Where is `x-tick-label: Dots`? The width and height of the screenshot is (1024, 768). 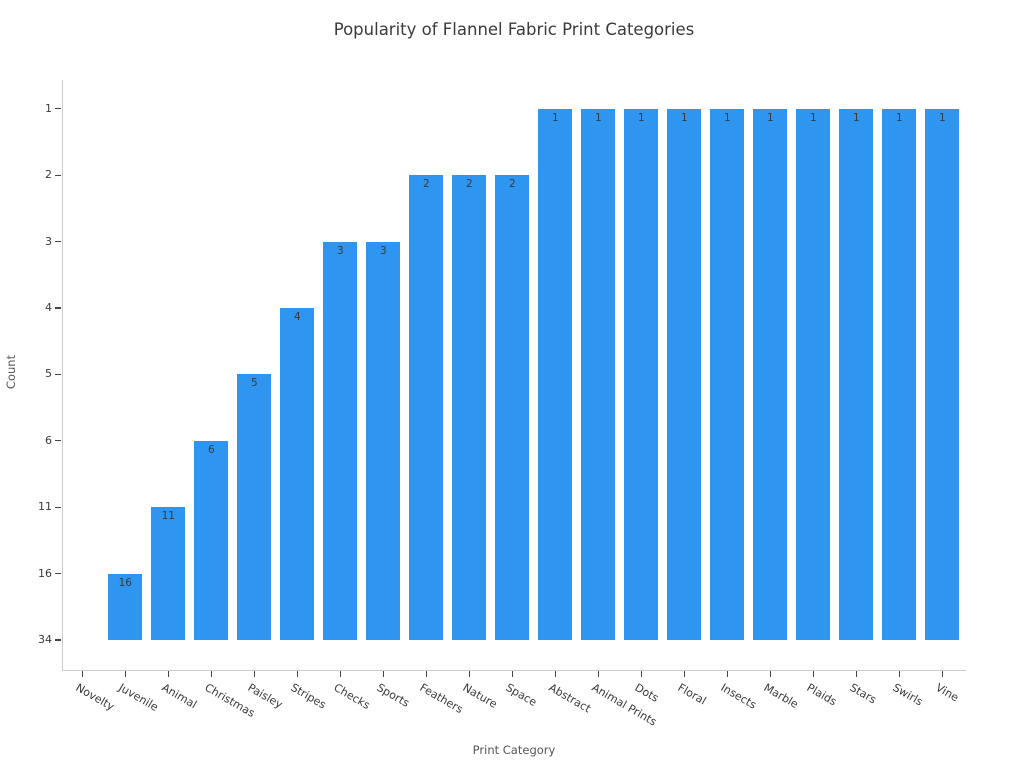
x-tick-label: Dots is located at coordinates (647, 693).